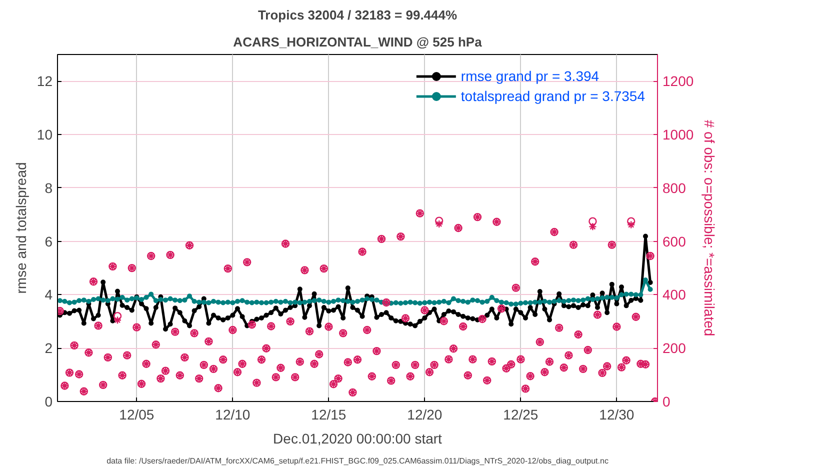  What do you see at coordinates (44, 81) in the screenshot?
I see `y-tick-label: 12` at bounding box center [44, 81].